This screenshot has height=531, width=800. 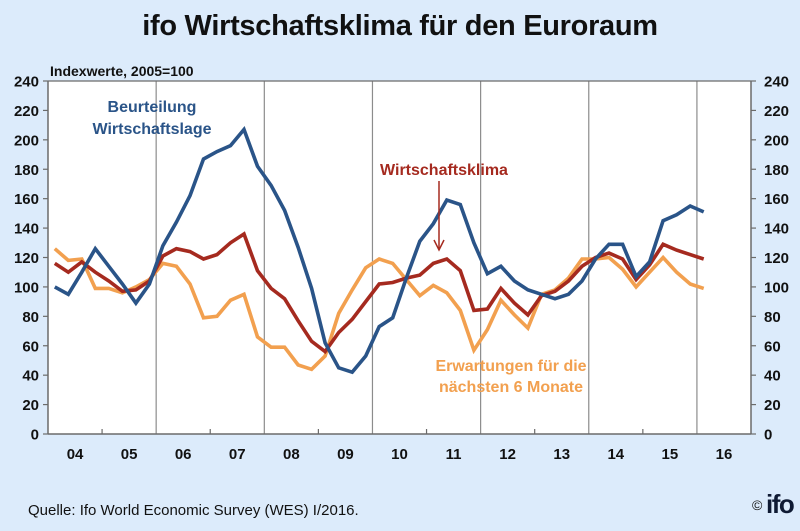 What do you see at coordinates (776, 199) in the screenshot?
I see `y-tick-label-right: 160` at bounding box center [776, 199].